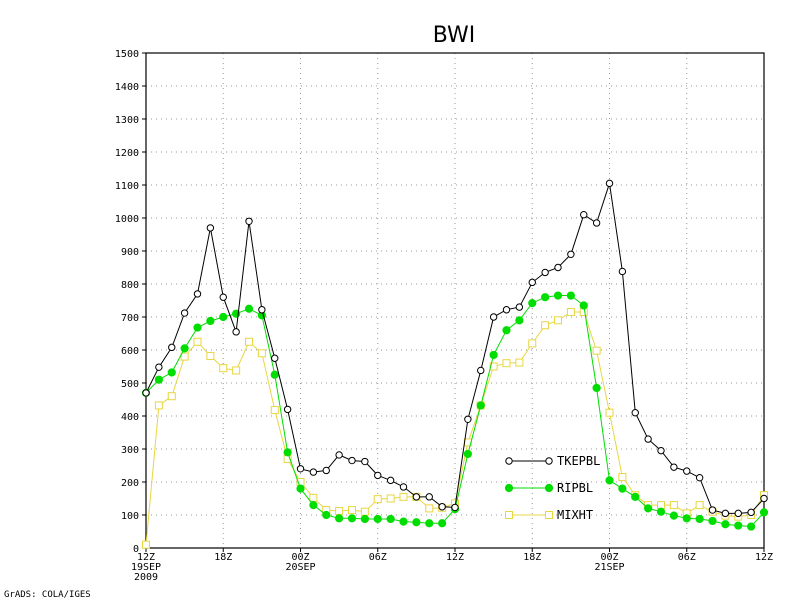  What do you see at coordinates (130, 285) in the screenshot?
I see `y-tick-label: 800` at bounding box center [130, 285].